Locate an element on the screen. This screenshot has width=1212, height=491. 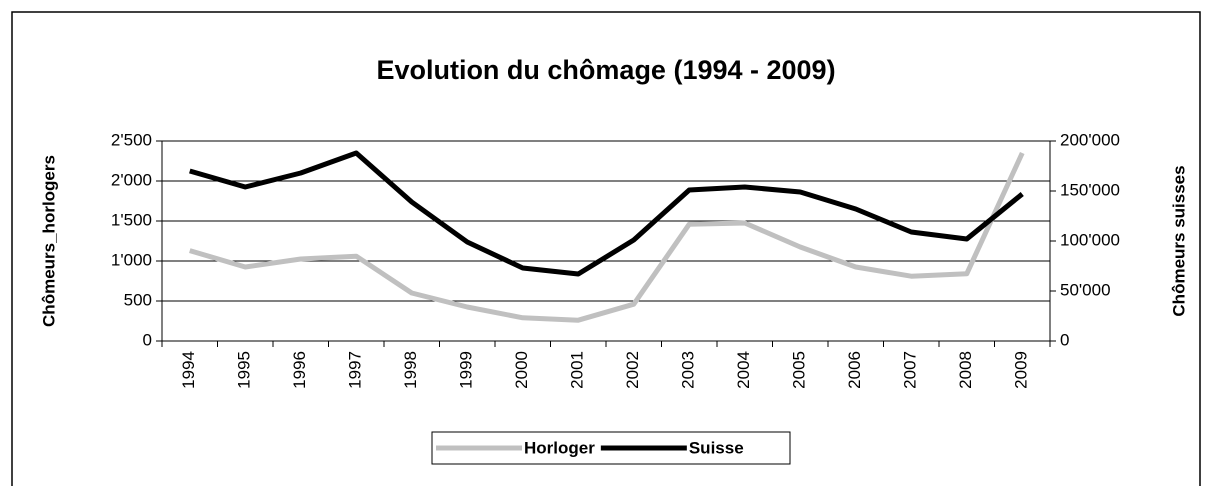
x-tick-label: 2001 is located at coordinates (577, 370).